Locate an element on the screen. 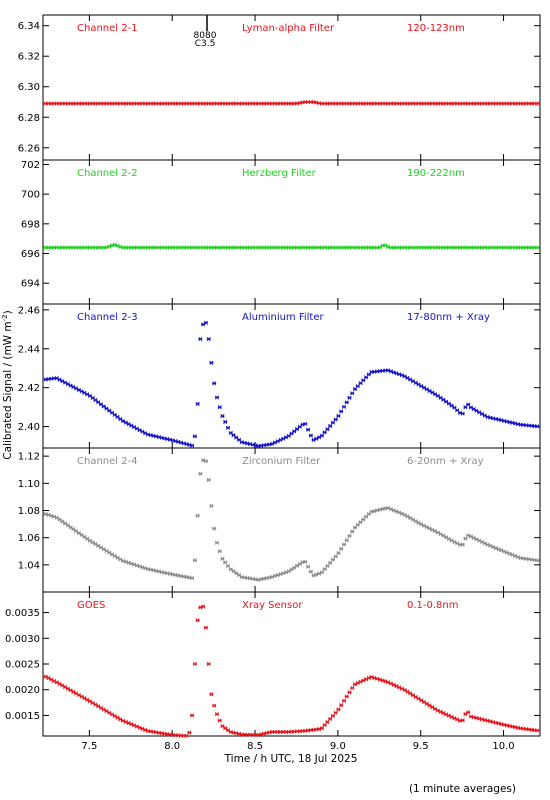  y-tick-label: 696 is located at coordinates (30, 254).